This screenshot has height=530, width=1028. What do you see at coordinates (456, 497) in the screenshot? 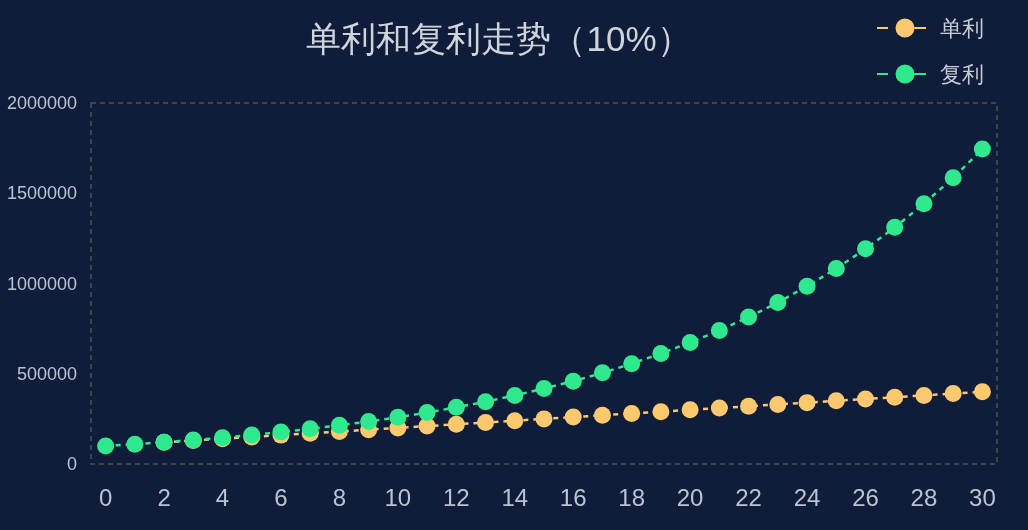
I see `x-tick-label: 12` at bounding box center [456, 497].